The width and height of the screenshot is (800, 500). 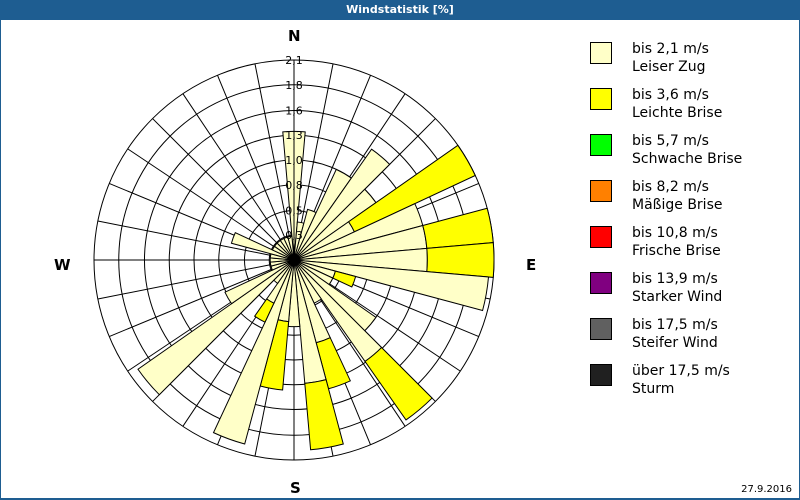 I want to click on legend-sublabel: Mäßige Brise, so click(x=677, y=205).